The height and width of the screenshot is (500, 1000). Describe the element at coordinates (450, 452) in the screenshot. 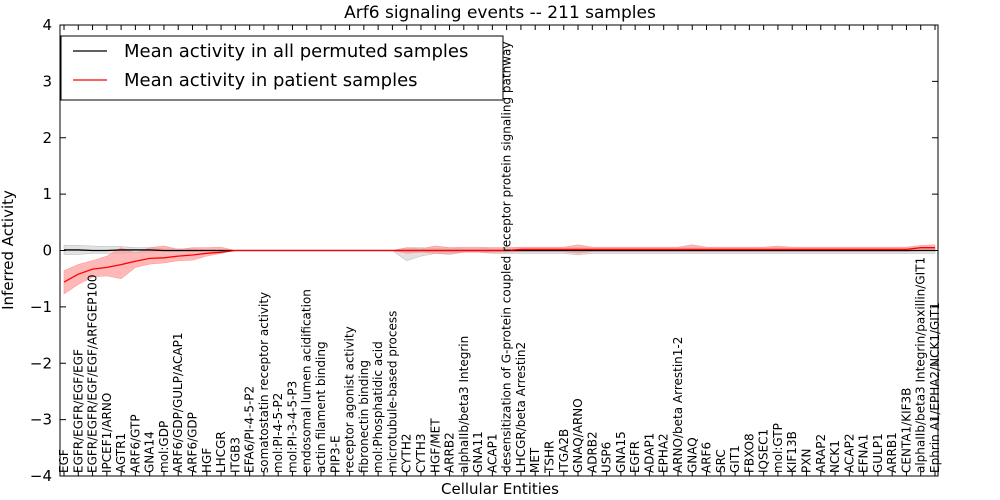

I see `x-tick-label: ARRB2` at that location.